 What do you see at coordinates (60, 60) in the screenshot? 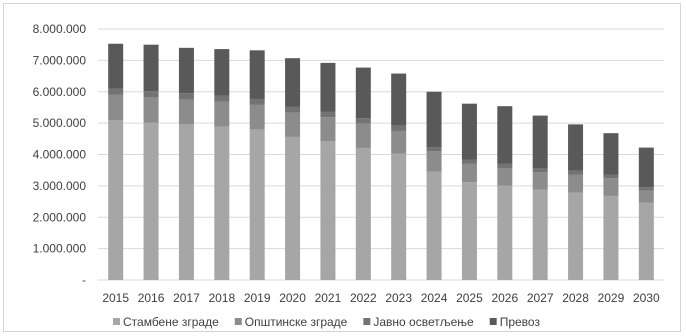
I see `y-tick-label: 7.000.000` at bounding box center [60, 60].